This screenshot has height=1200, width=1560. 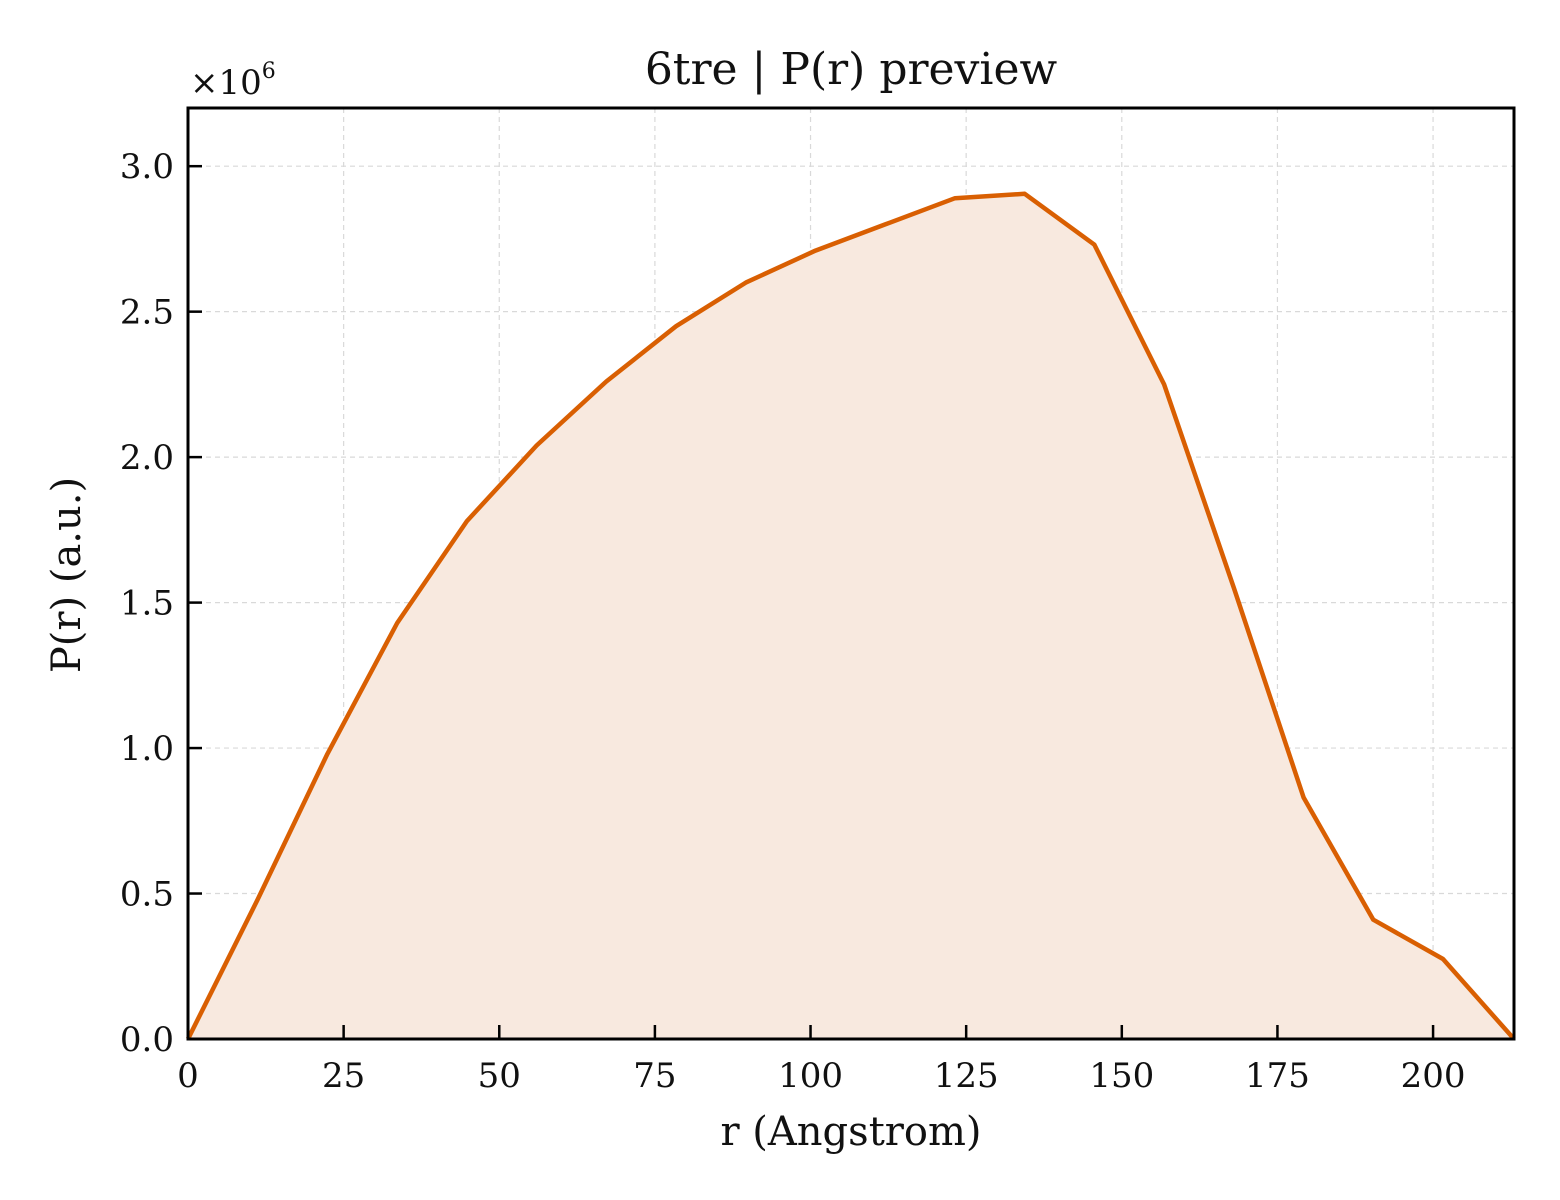 I want to click on x-tick-label: 100, so click(x=810, y=1076).